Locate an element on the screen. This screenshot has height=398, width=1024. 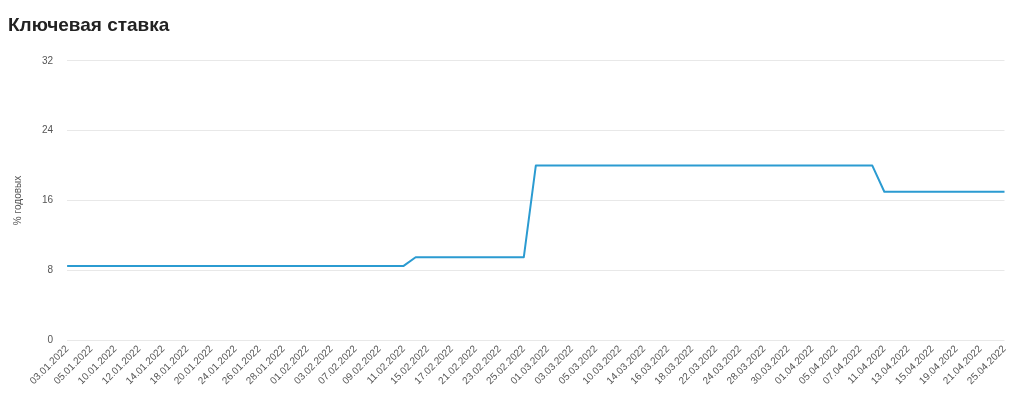
y-tick-label: 24 is located at coordinates (48, 130).